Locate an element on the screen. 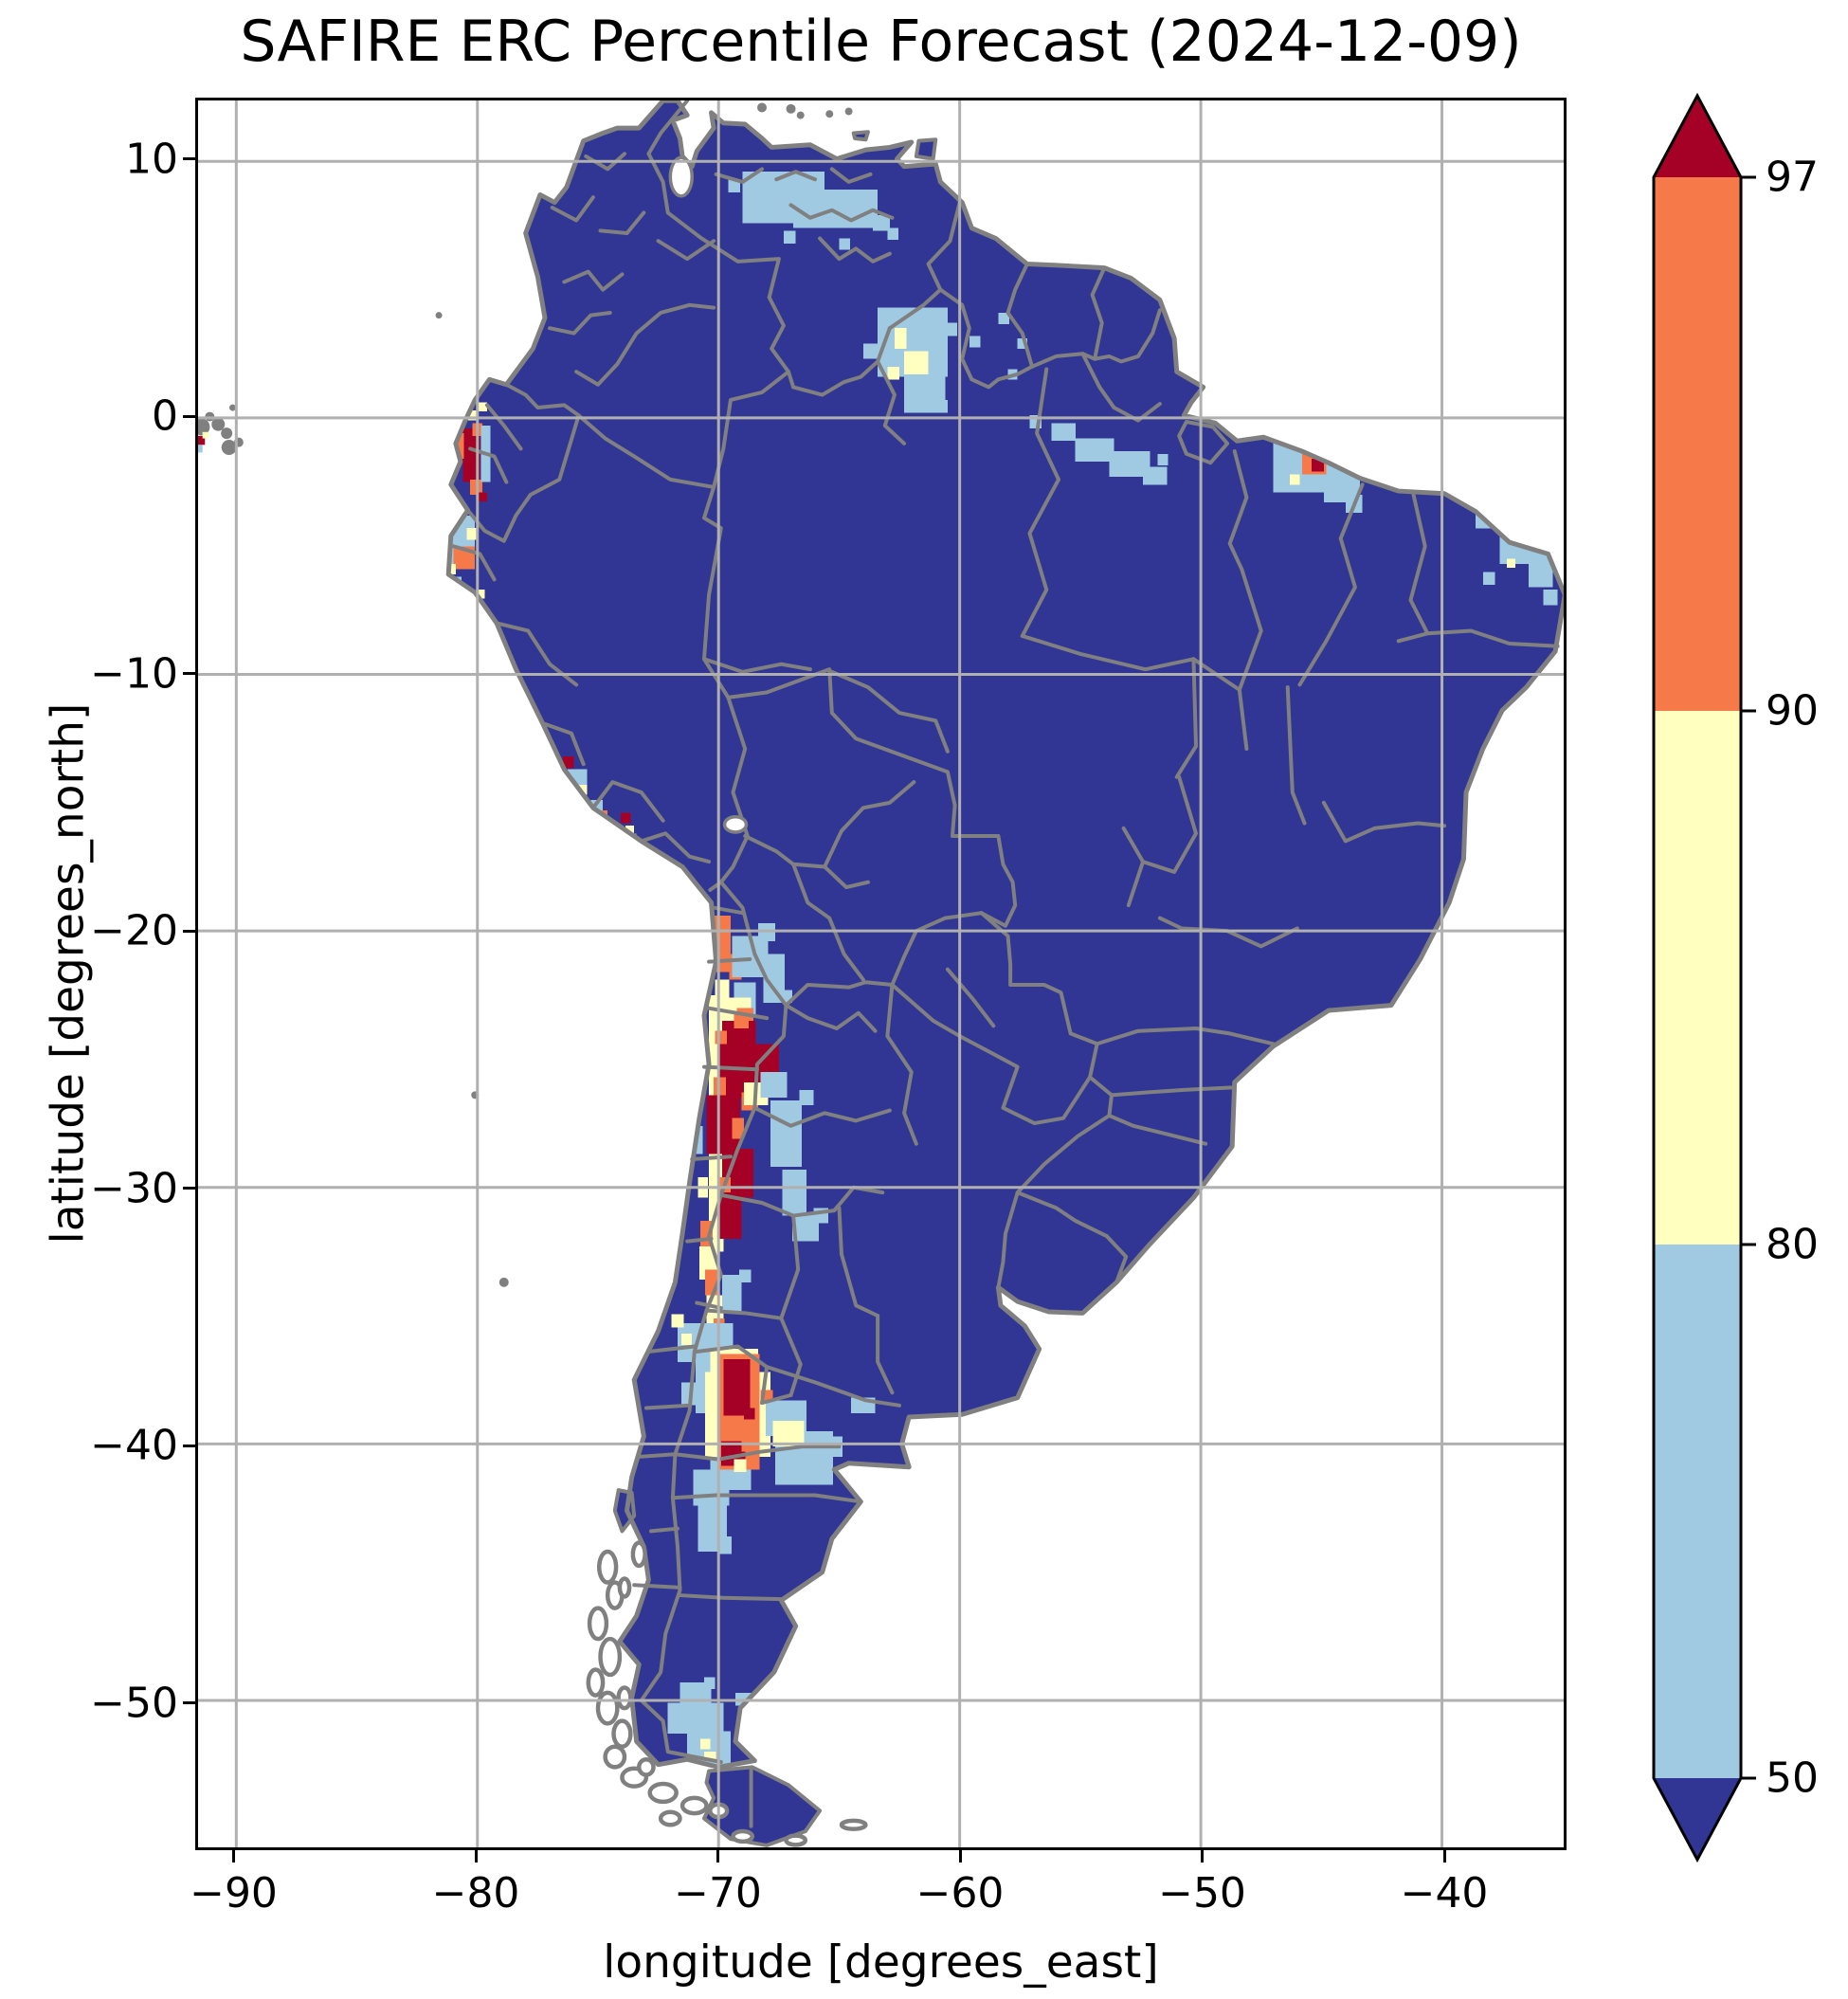  x-tick-label: −80 is located at coordinates (476, 1893).